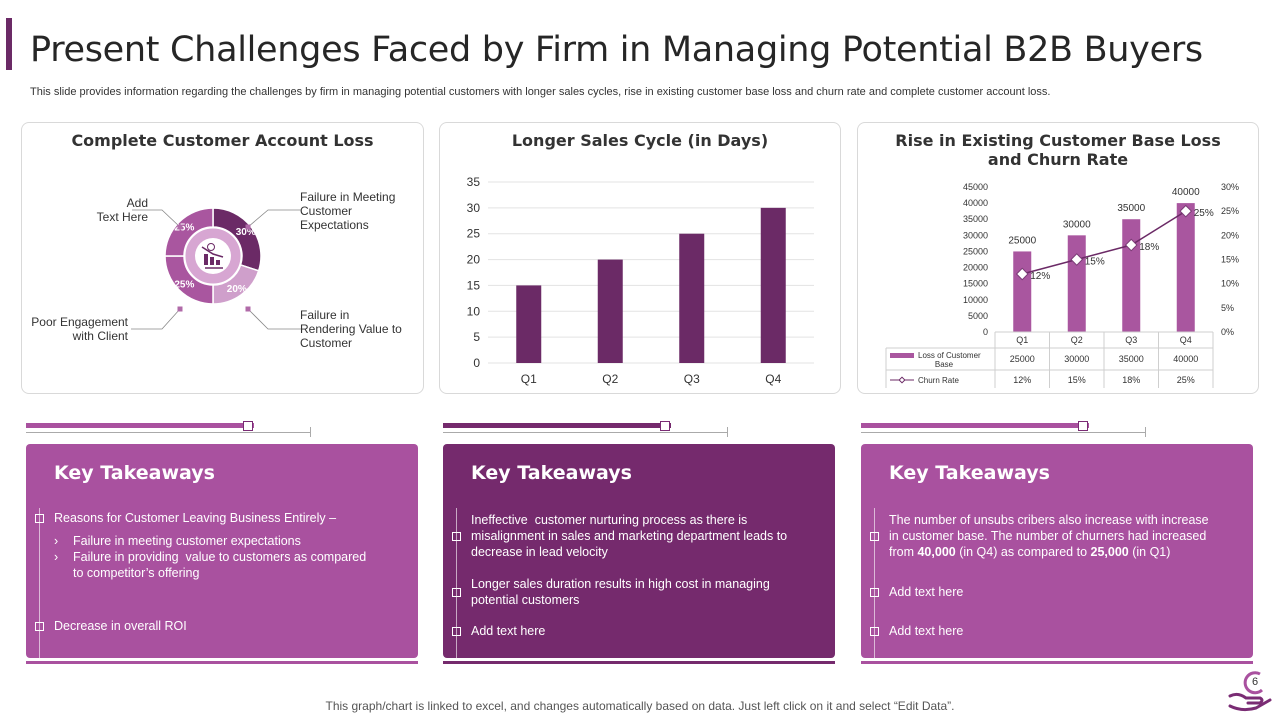 Image resolution: width=1280 pixels, height=720 pixels. Describe the element at coordinates (975, 284) in the screenshot. I see `y-tick-label-left: 15000` at that location.